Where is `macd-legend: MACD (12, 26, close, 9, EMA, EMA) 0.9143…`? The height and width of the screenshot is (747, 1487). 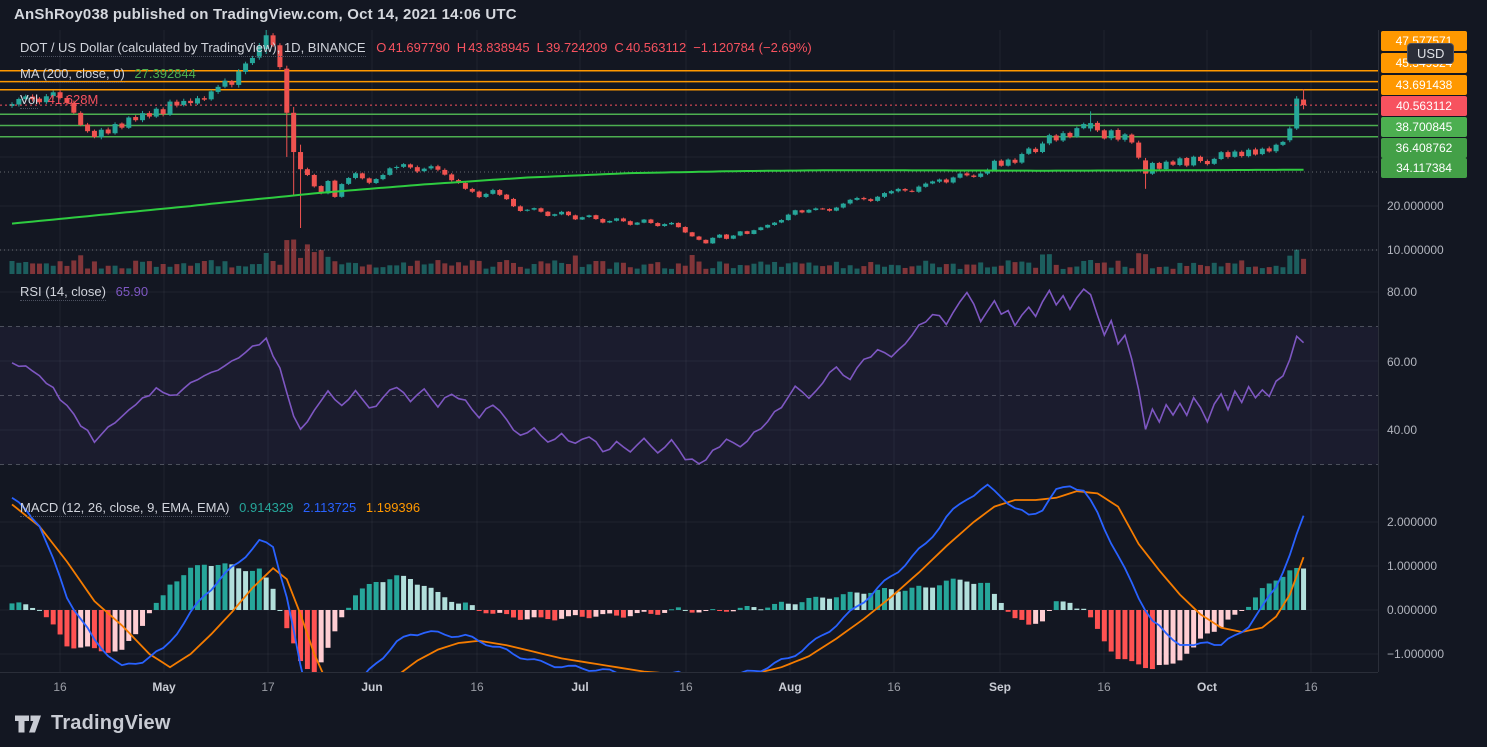 macd-legend: MACD (12, 26, close, 9, EMA, EMA) 0.9143… is located at coordinates (220, 508).